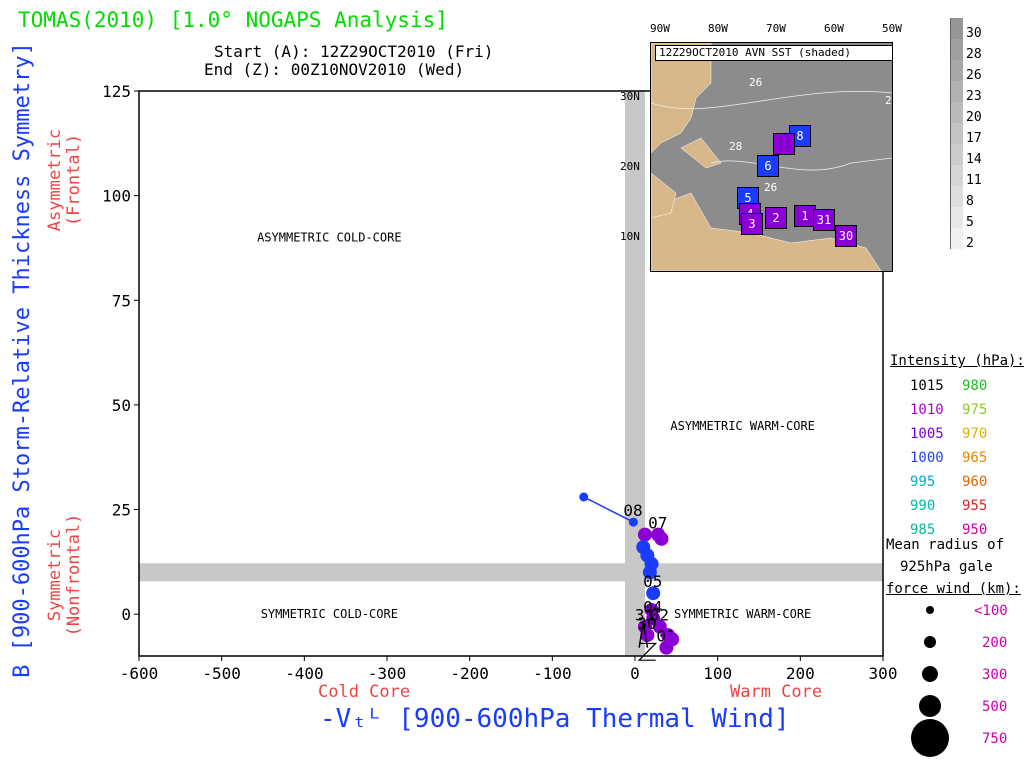 This screenshot has height=768, width=1024. What do you see at coordinates (985, 143) in the screenshot?
I see `sst-colorbar: 30 28 26 23 20 17 14 11 8 5 2` at bounding box center [985, 143].